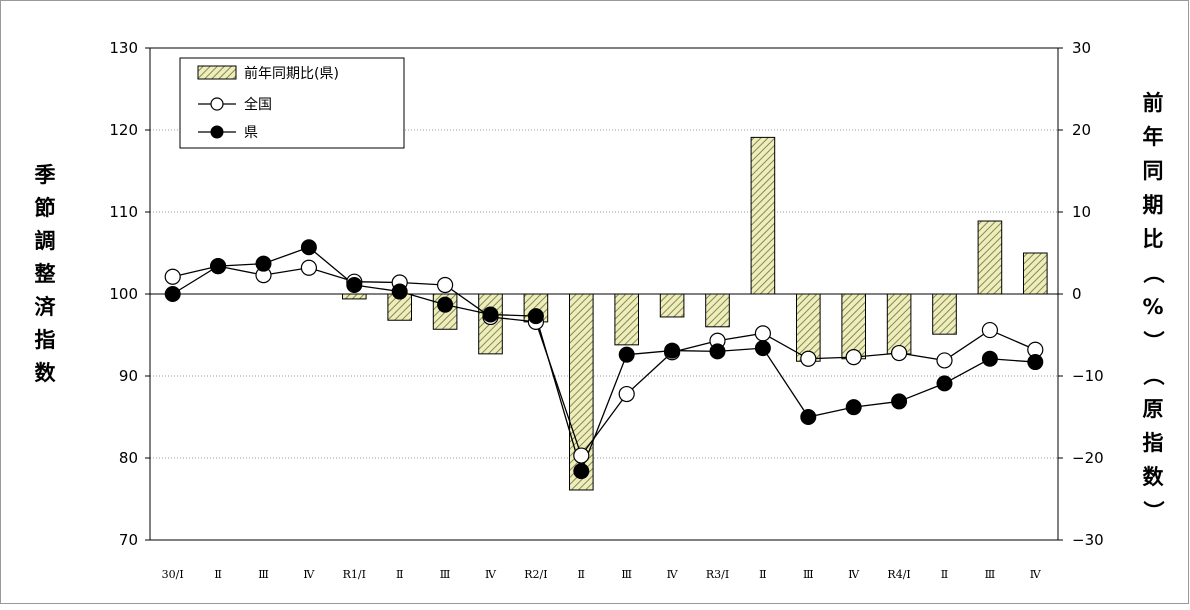 The image size is (1190, 610). What do you see at coordinates (217, 72) in the screenshot?
I see `legend-swatch-bar` at bounding box center [217, 72].